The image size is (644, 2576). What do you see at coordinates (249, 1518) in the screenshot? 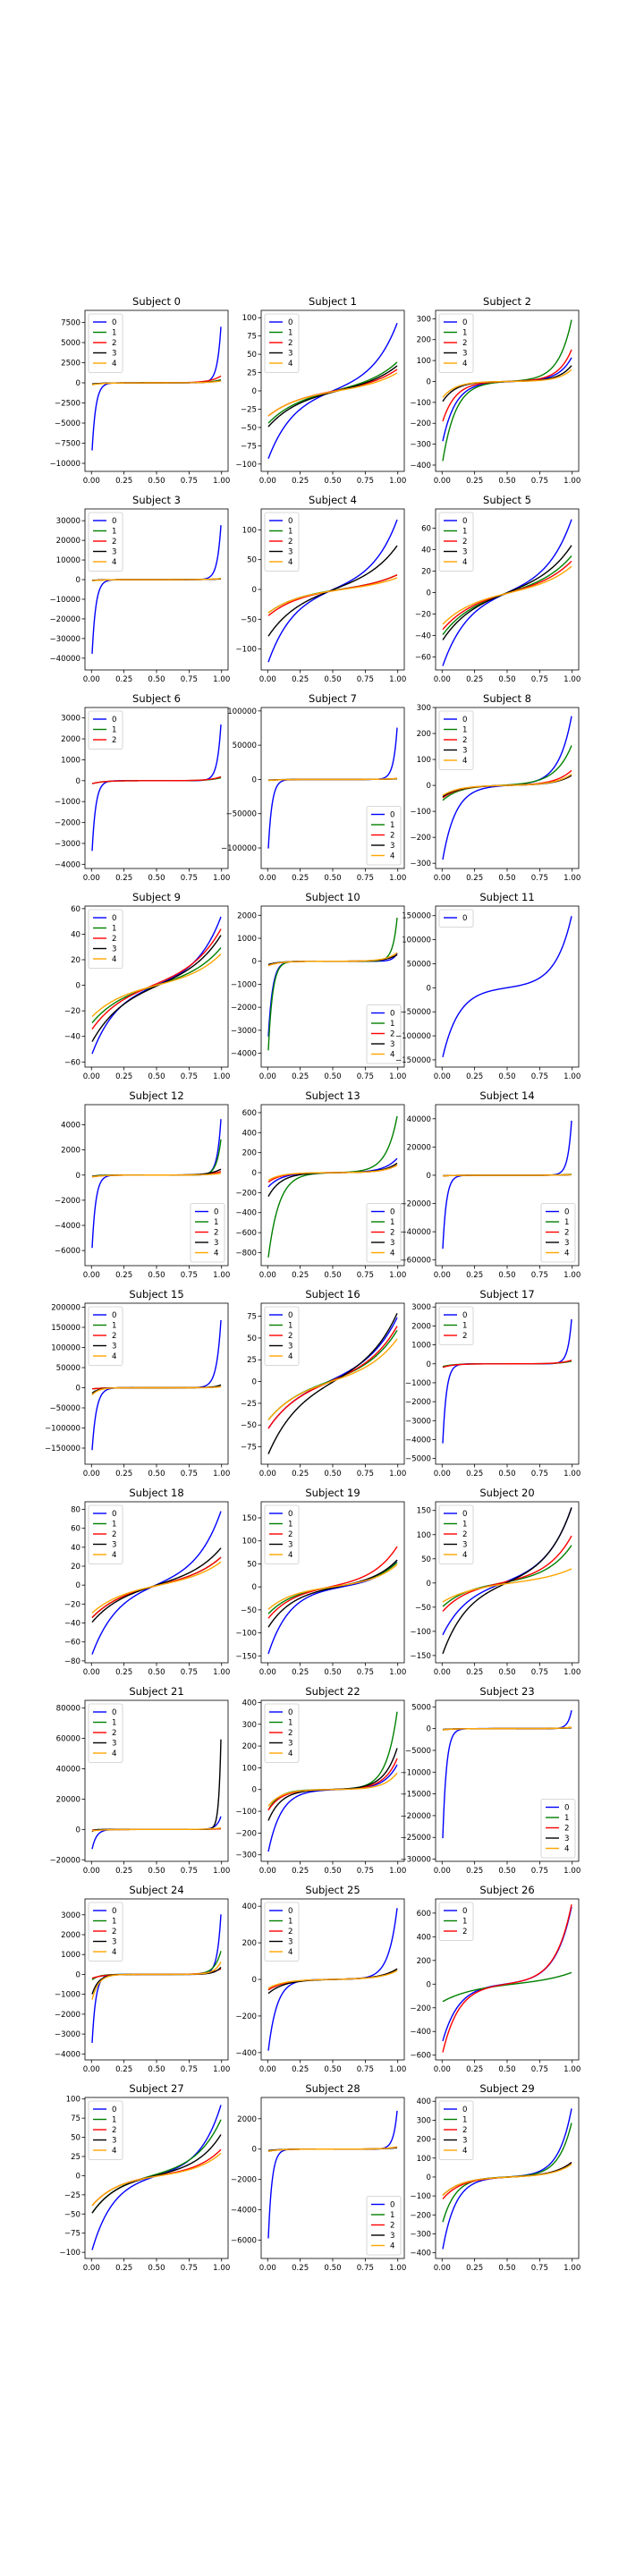
I see `y-tick-label: 150` at bounding box center [249, 1518].